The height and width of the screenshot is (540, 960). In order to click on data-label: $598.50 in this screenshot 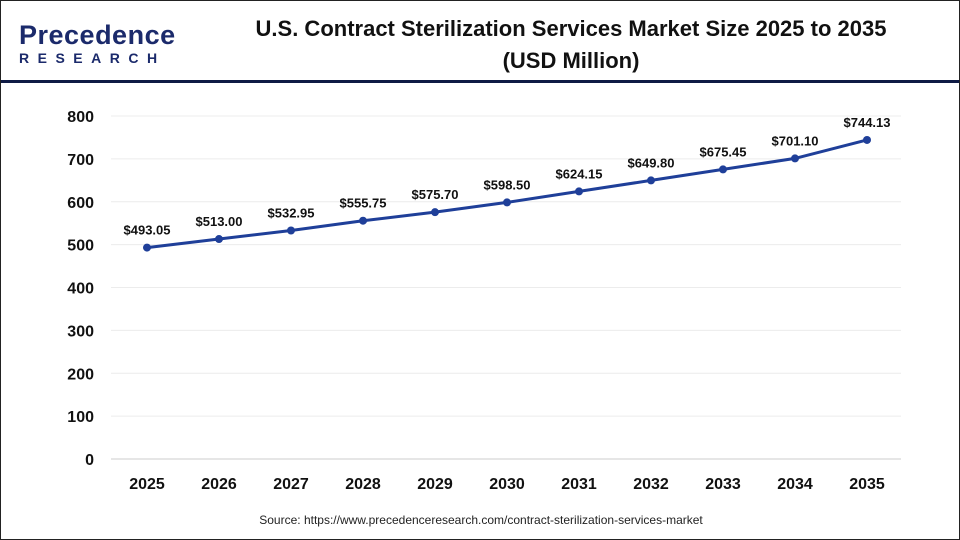, I will do `click(507, 184)`.